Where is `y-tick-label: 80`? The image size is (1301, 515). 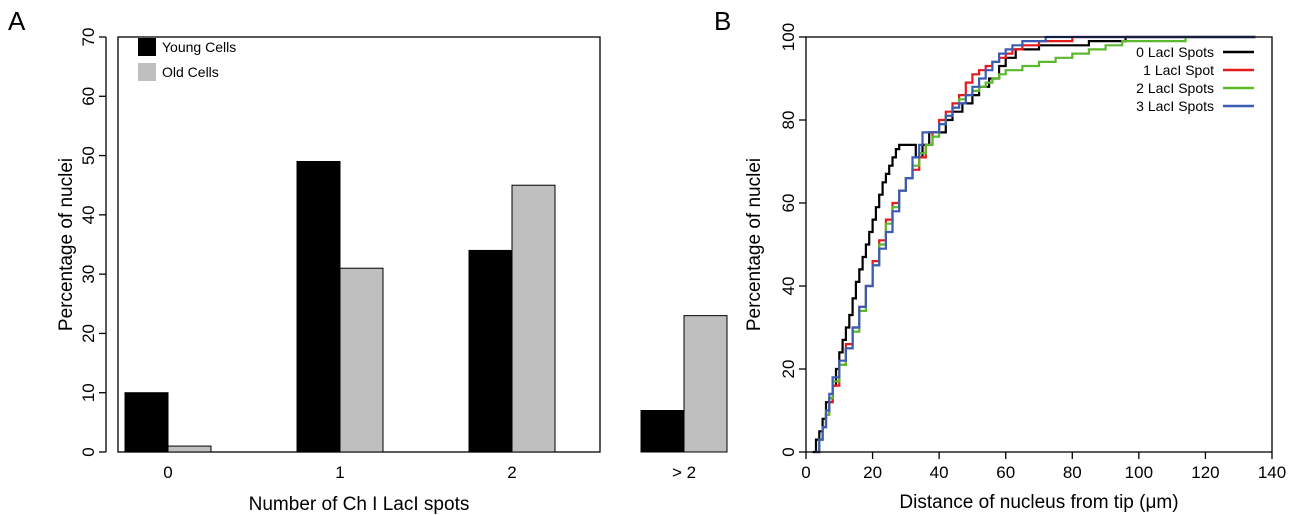 y-tick-label: 80 is located at coordinates (788, 120).